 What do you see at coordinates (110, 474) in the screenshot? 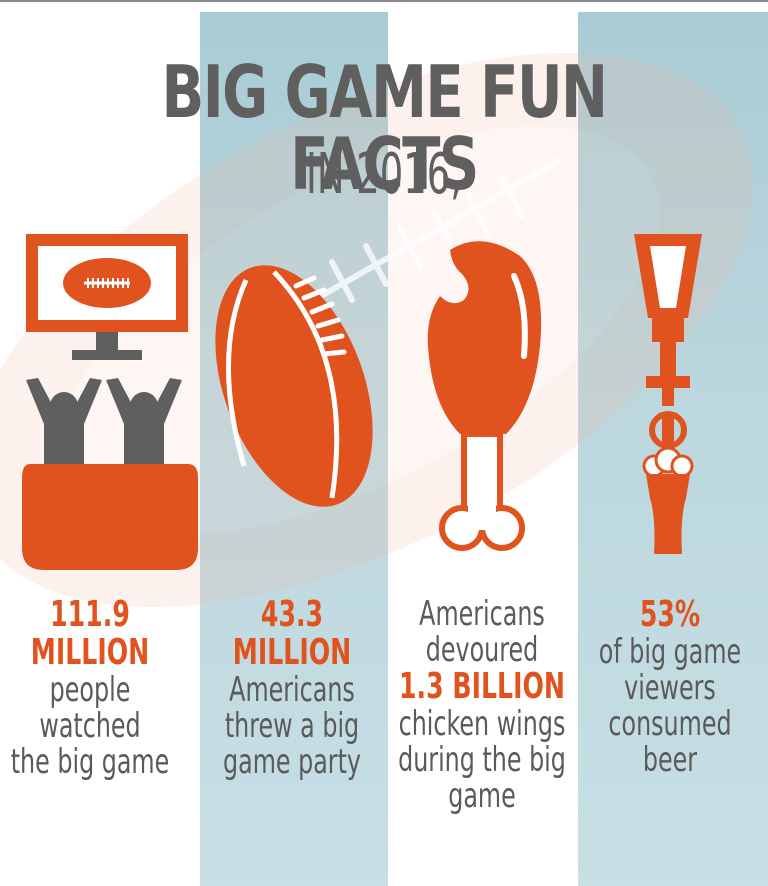
I see `fans-couch-icon` at bounding box center [110, 474].